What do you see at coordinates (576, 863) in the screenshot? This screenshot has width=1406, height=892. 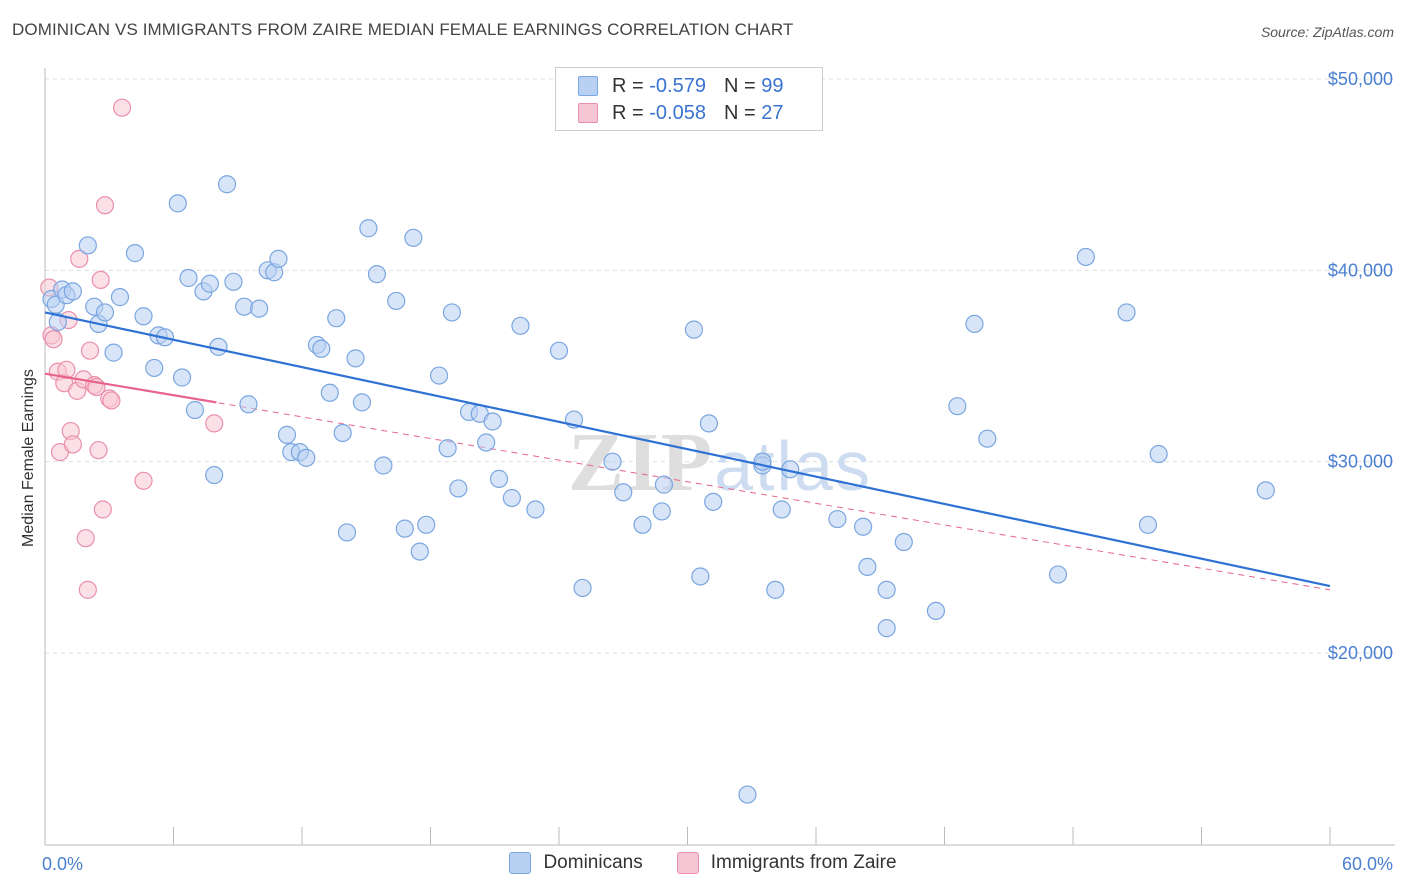 I see `legend-item-dominicans: Dominicans` at bounding box center [576, 863].